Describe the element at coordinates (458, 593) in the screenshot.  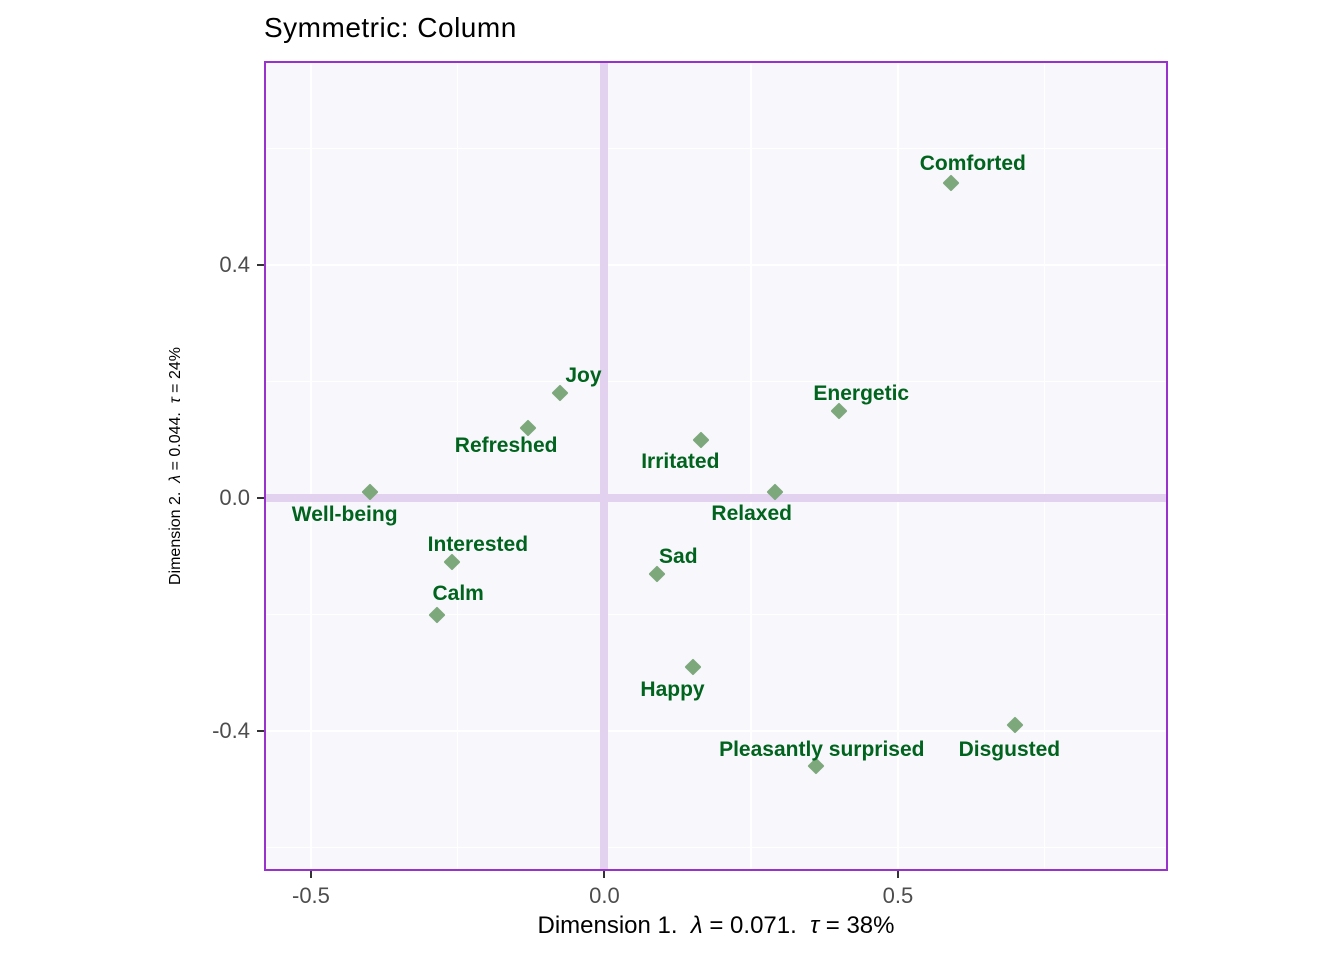
I see `point-label: Calm` at that location.